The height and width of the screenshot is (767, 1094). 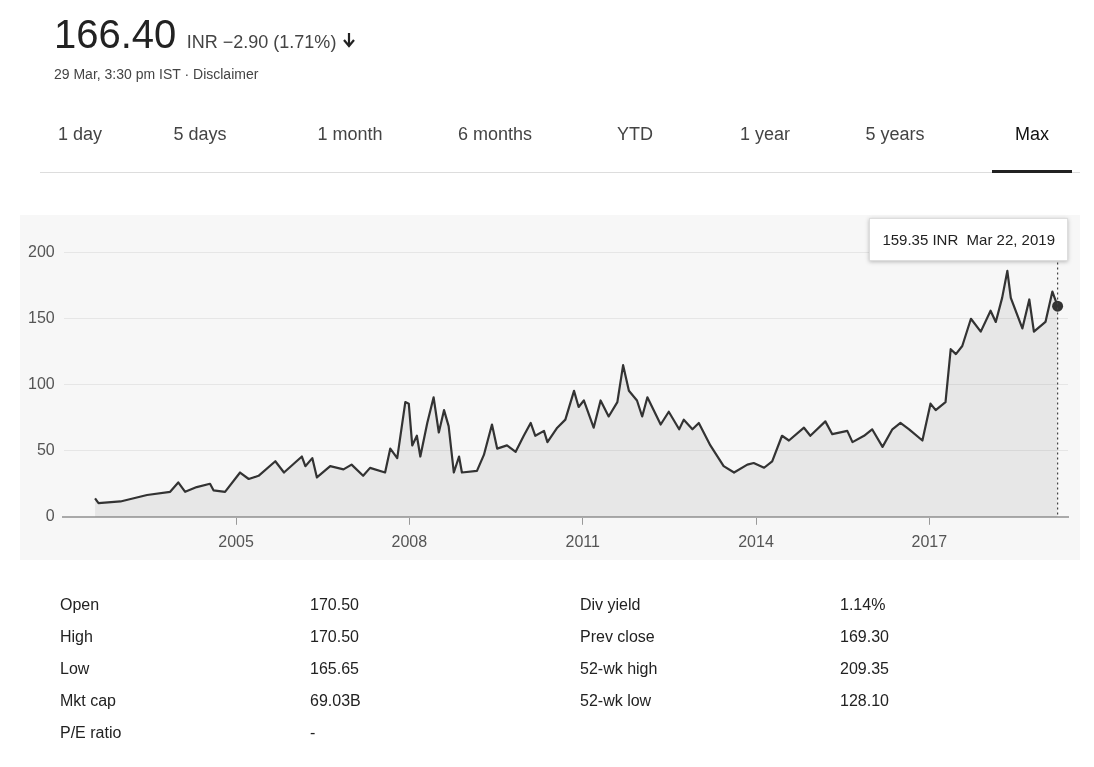 I want to click on text: Prev close, so click(x=617, y=637).